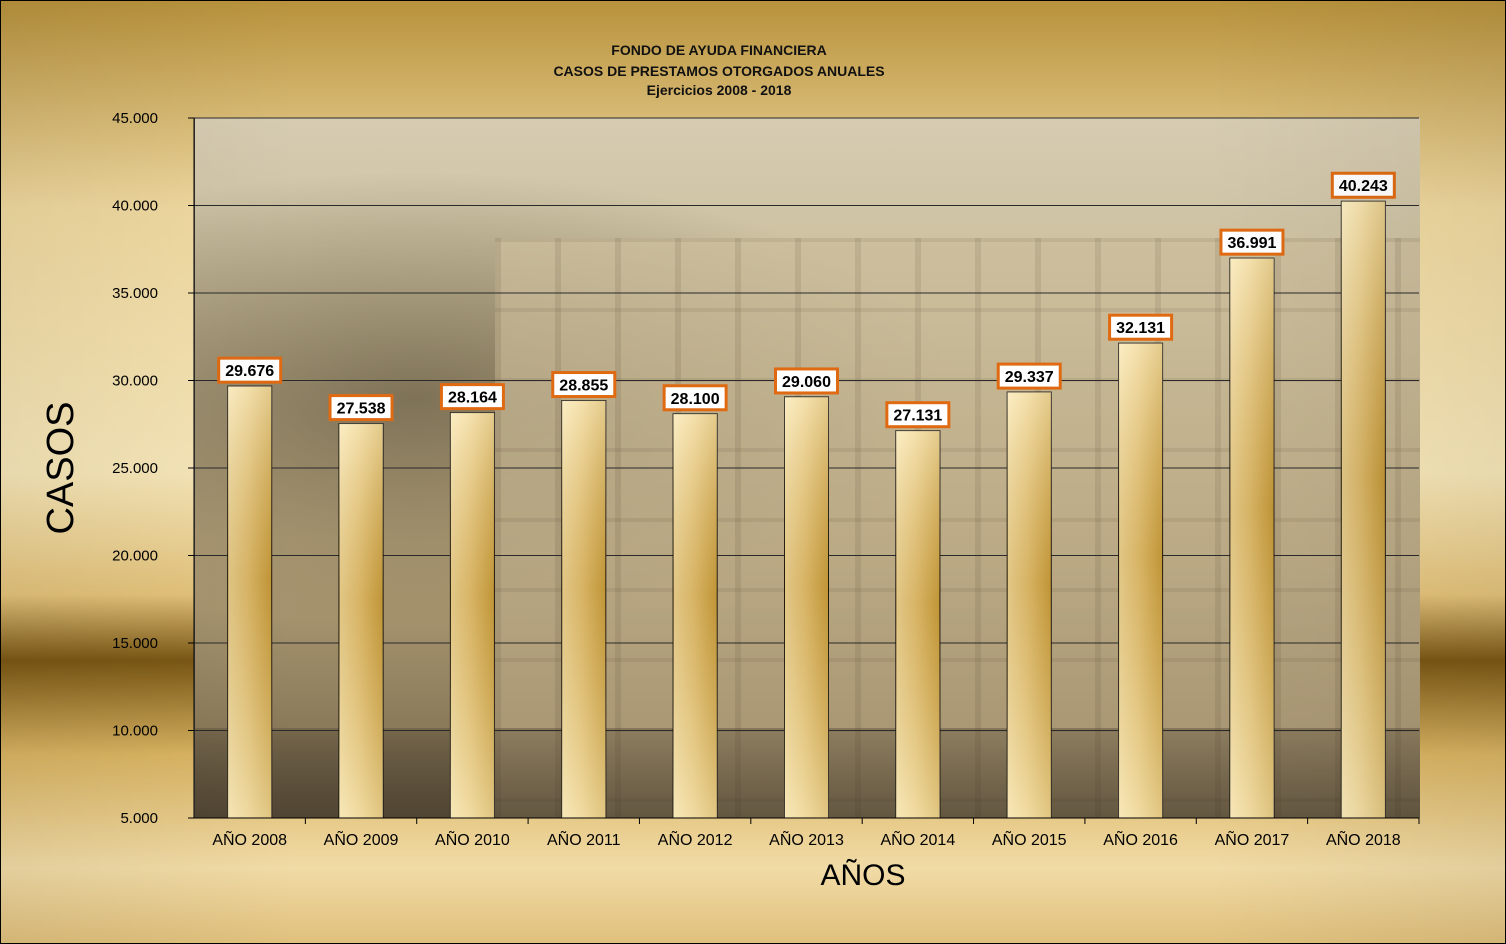 The height and width of the screenshot is (944, 1506). I want to click on y-tick-label: 10.000, so click(135, 731).